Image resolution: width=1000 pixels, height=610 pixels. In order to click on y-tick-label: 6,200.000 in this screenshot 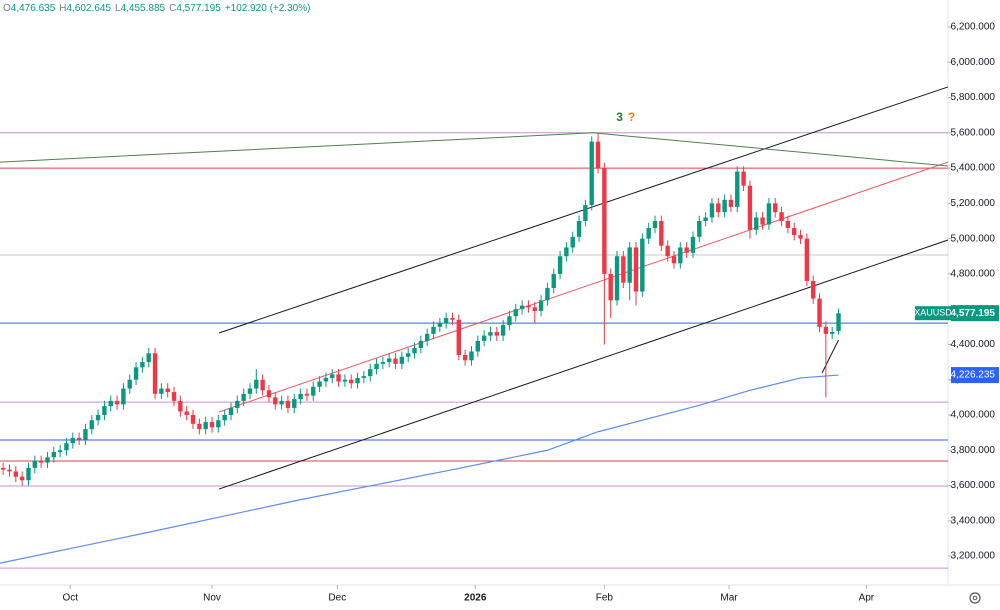, I will do `click(973, 27)`.